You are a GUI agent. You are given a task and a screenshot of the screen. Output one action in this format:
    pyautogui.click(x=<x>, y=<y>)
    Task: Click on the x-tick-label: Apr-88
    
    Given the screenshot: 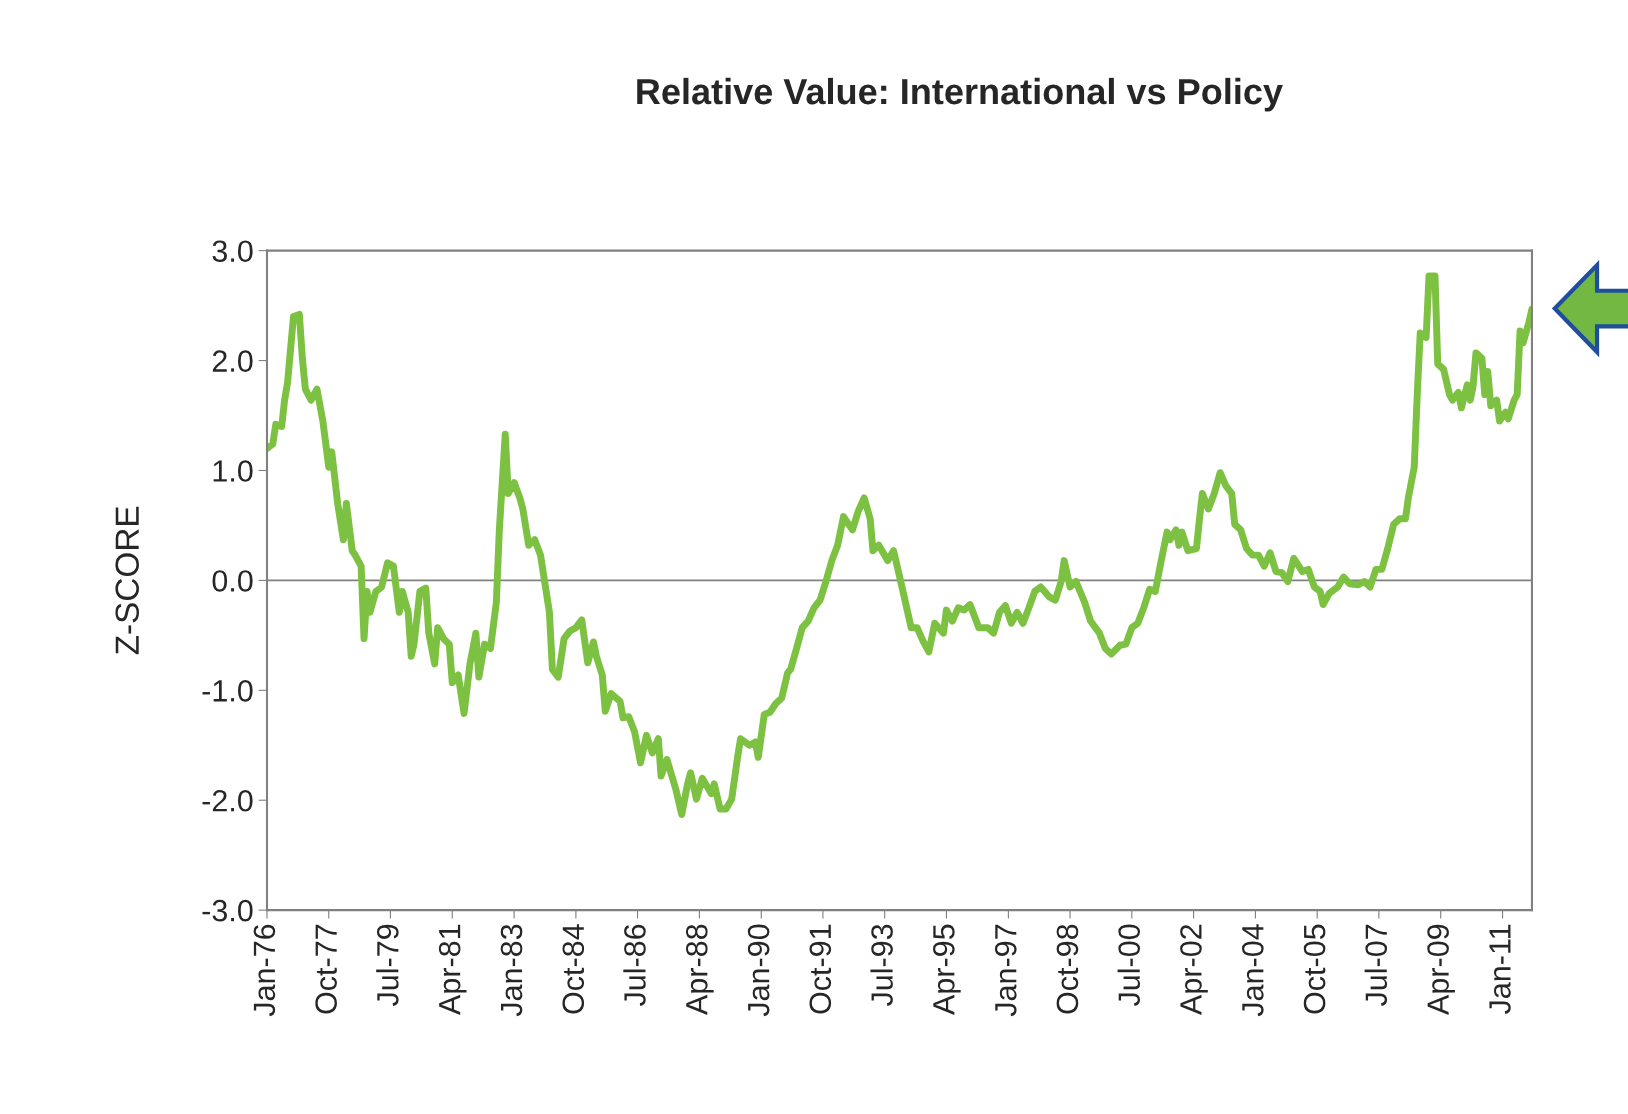 What is the action you would take?
    pyautogui.click(x=699, y=969)
    